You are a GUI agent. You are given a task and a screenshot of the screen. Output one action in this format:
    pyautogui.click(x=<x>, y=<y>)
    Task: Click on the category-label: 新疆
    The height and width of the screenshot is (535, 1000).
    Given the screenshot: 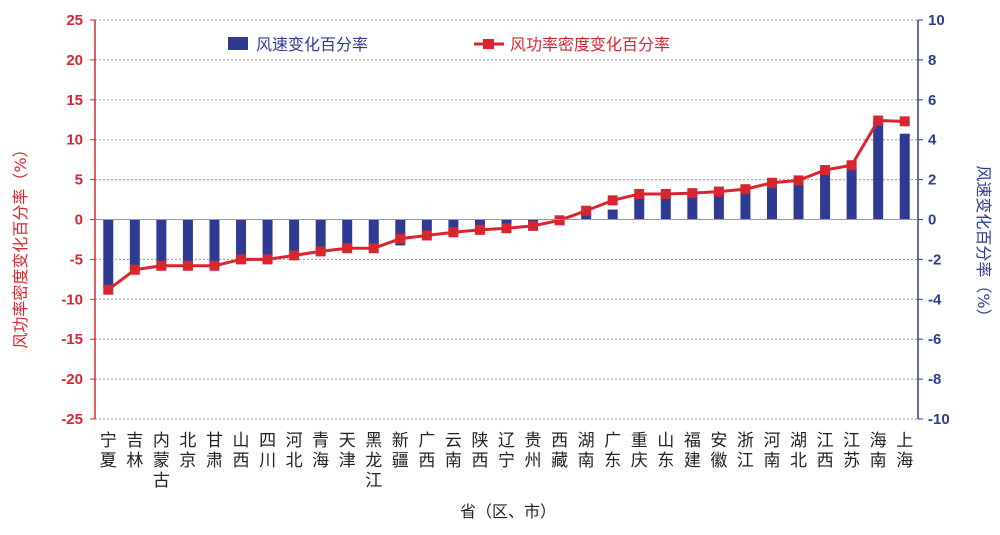 What is the action you would take?
    pyautogui.click(x=400, y=451)
    